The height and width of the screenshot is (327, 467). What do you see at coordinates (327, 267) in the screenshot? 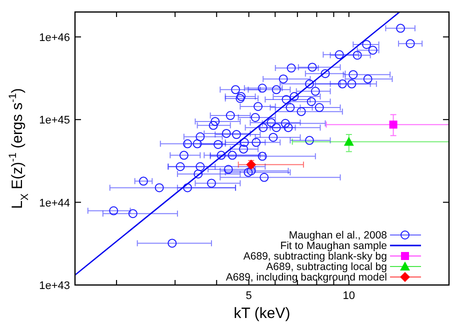
I see `legend-label: A689, subtracting local bg` at bounding box center [327, 267].